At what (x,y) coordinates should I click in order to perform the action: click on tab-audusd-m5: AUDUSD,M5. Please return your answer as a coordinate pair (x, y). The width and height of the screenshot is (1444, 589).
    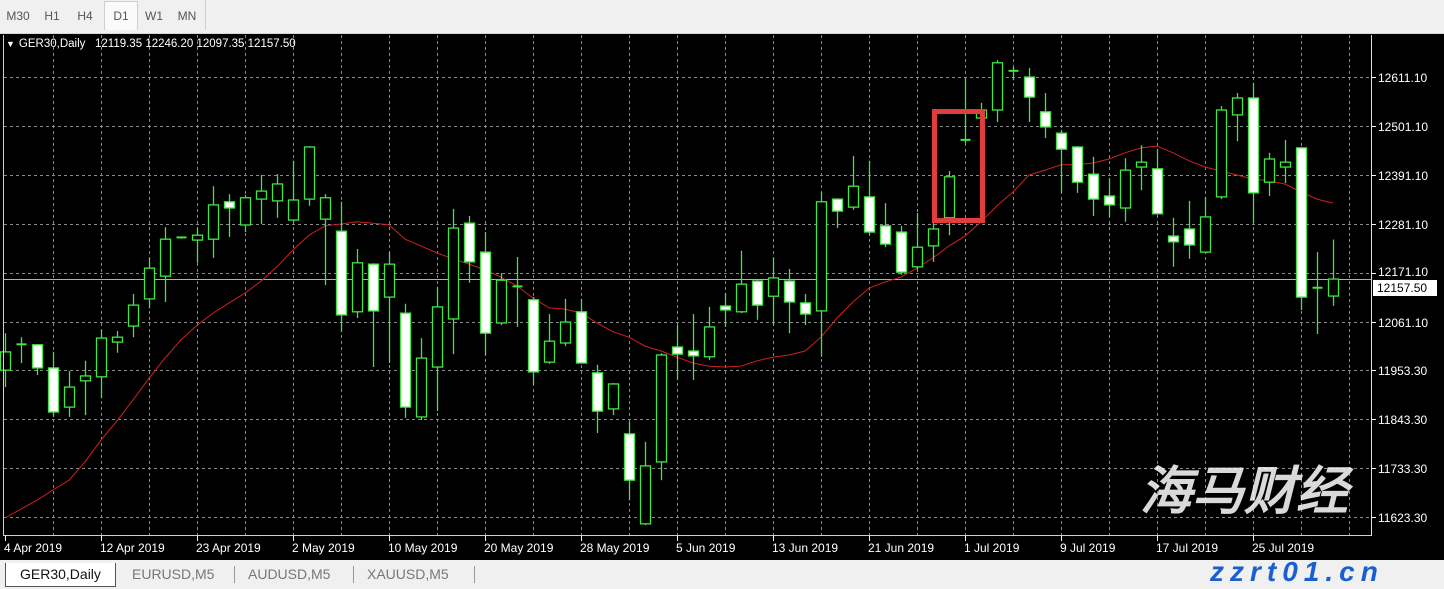
    Looking at the image, I should click on (289, 574).